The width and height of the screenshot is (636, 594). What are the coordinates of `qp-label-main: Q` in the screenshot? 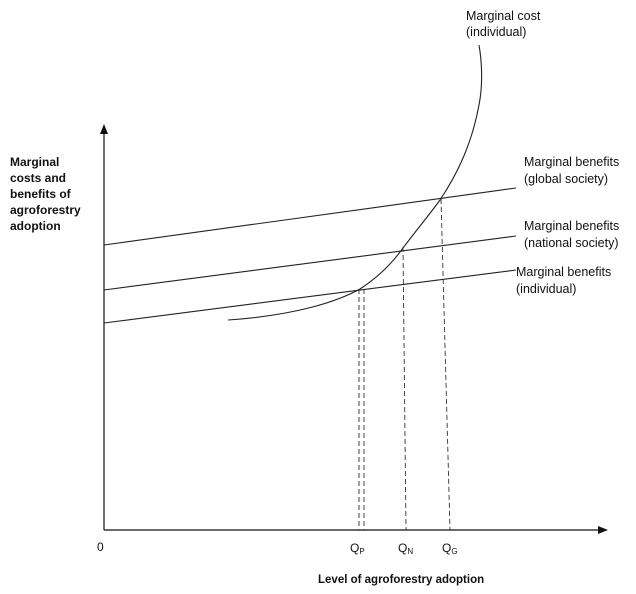 It's located at (354, 548).